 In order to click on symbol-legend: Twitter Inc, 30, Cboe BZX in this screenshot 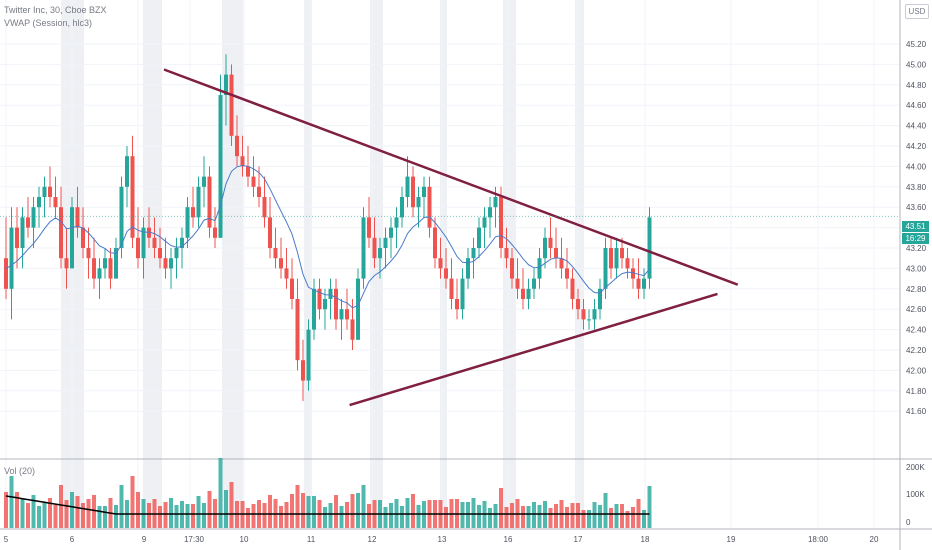, I will do `click(55, 10)`.